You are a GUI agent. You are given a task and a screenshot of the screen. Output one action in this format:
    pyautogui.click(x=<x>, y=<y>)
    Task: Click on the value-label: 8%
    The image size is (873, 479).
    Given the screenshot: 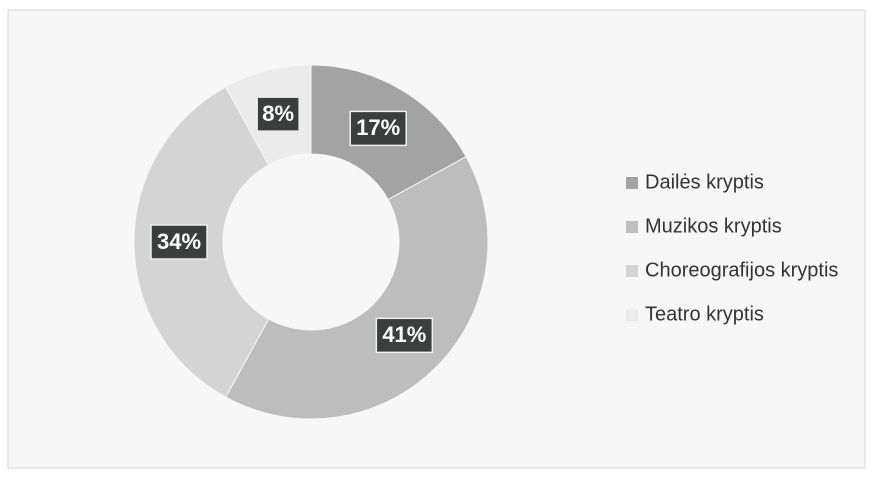 What is the action you would take?
    pyautogui.click(x=278, y=113)
    